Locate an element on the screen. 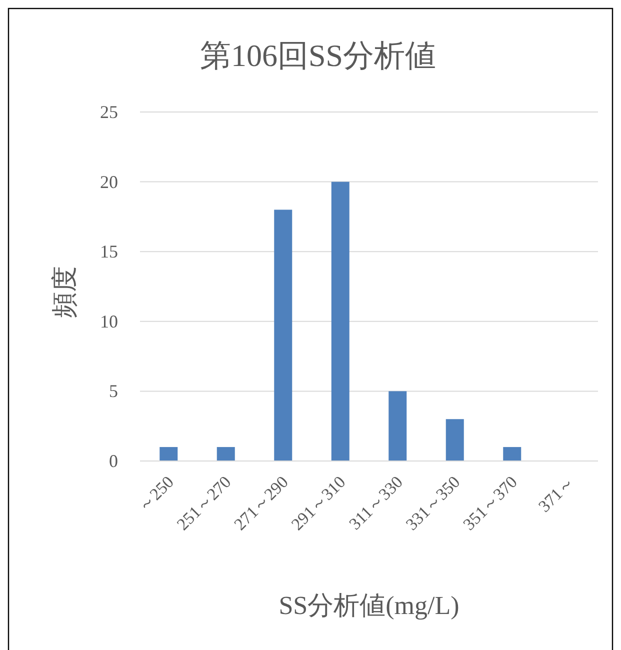  y-tick-label: 20 is located at coordinates (109, 182).